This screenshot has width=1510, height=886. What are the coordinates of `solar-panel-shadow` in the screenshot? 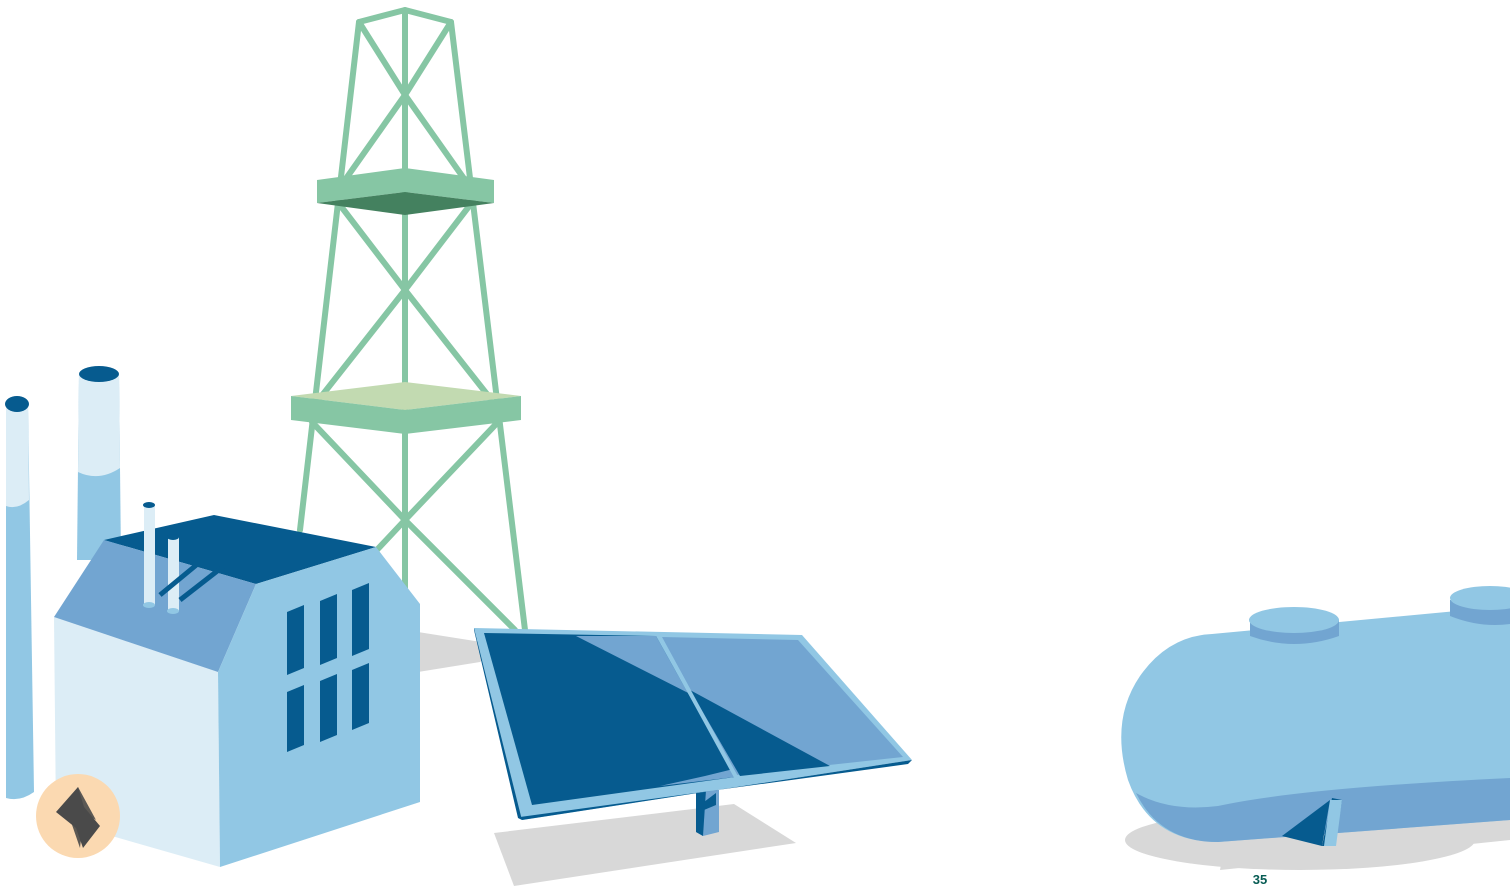 It's located at (645, 845).